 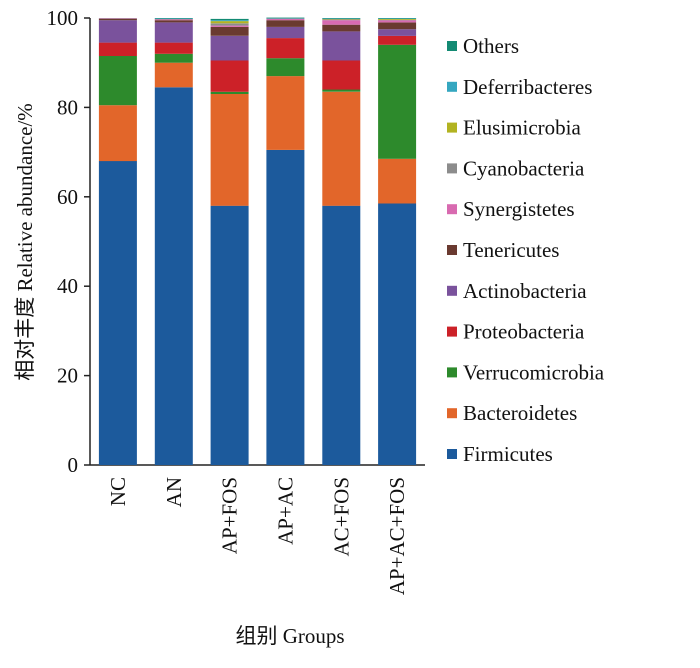 What do you see at coordinates (511, 250) in the screenshot?
I see `legend-label-tenericutes: Tenericutes` at bounding box center [511, 250].